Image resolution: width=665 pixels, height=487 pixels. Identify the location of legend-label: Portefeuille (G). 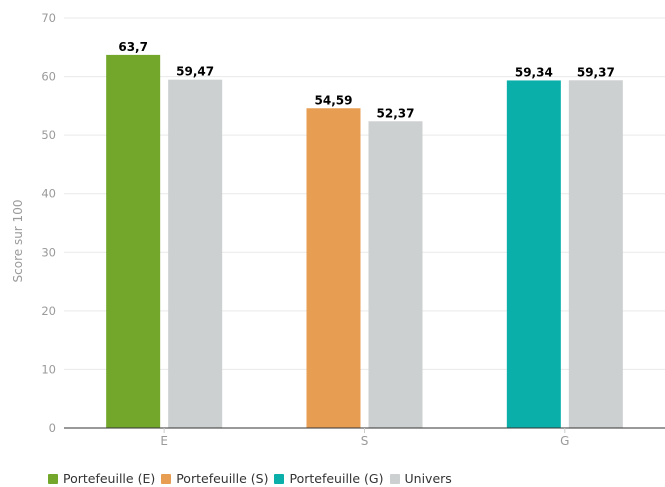
(336, 478).